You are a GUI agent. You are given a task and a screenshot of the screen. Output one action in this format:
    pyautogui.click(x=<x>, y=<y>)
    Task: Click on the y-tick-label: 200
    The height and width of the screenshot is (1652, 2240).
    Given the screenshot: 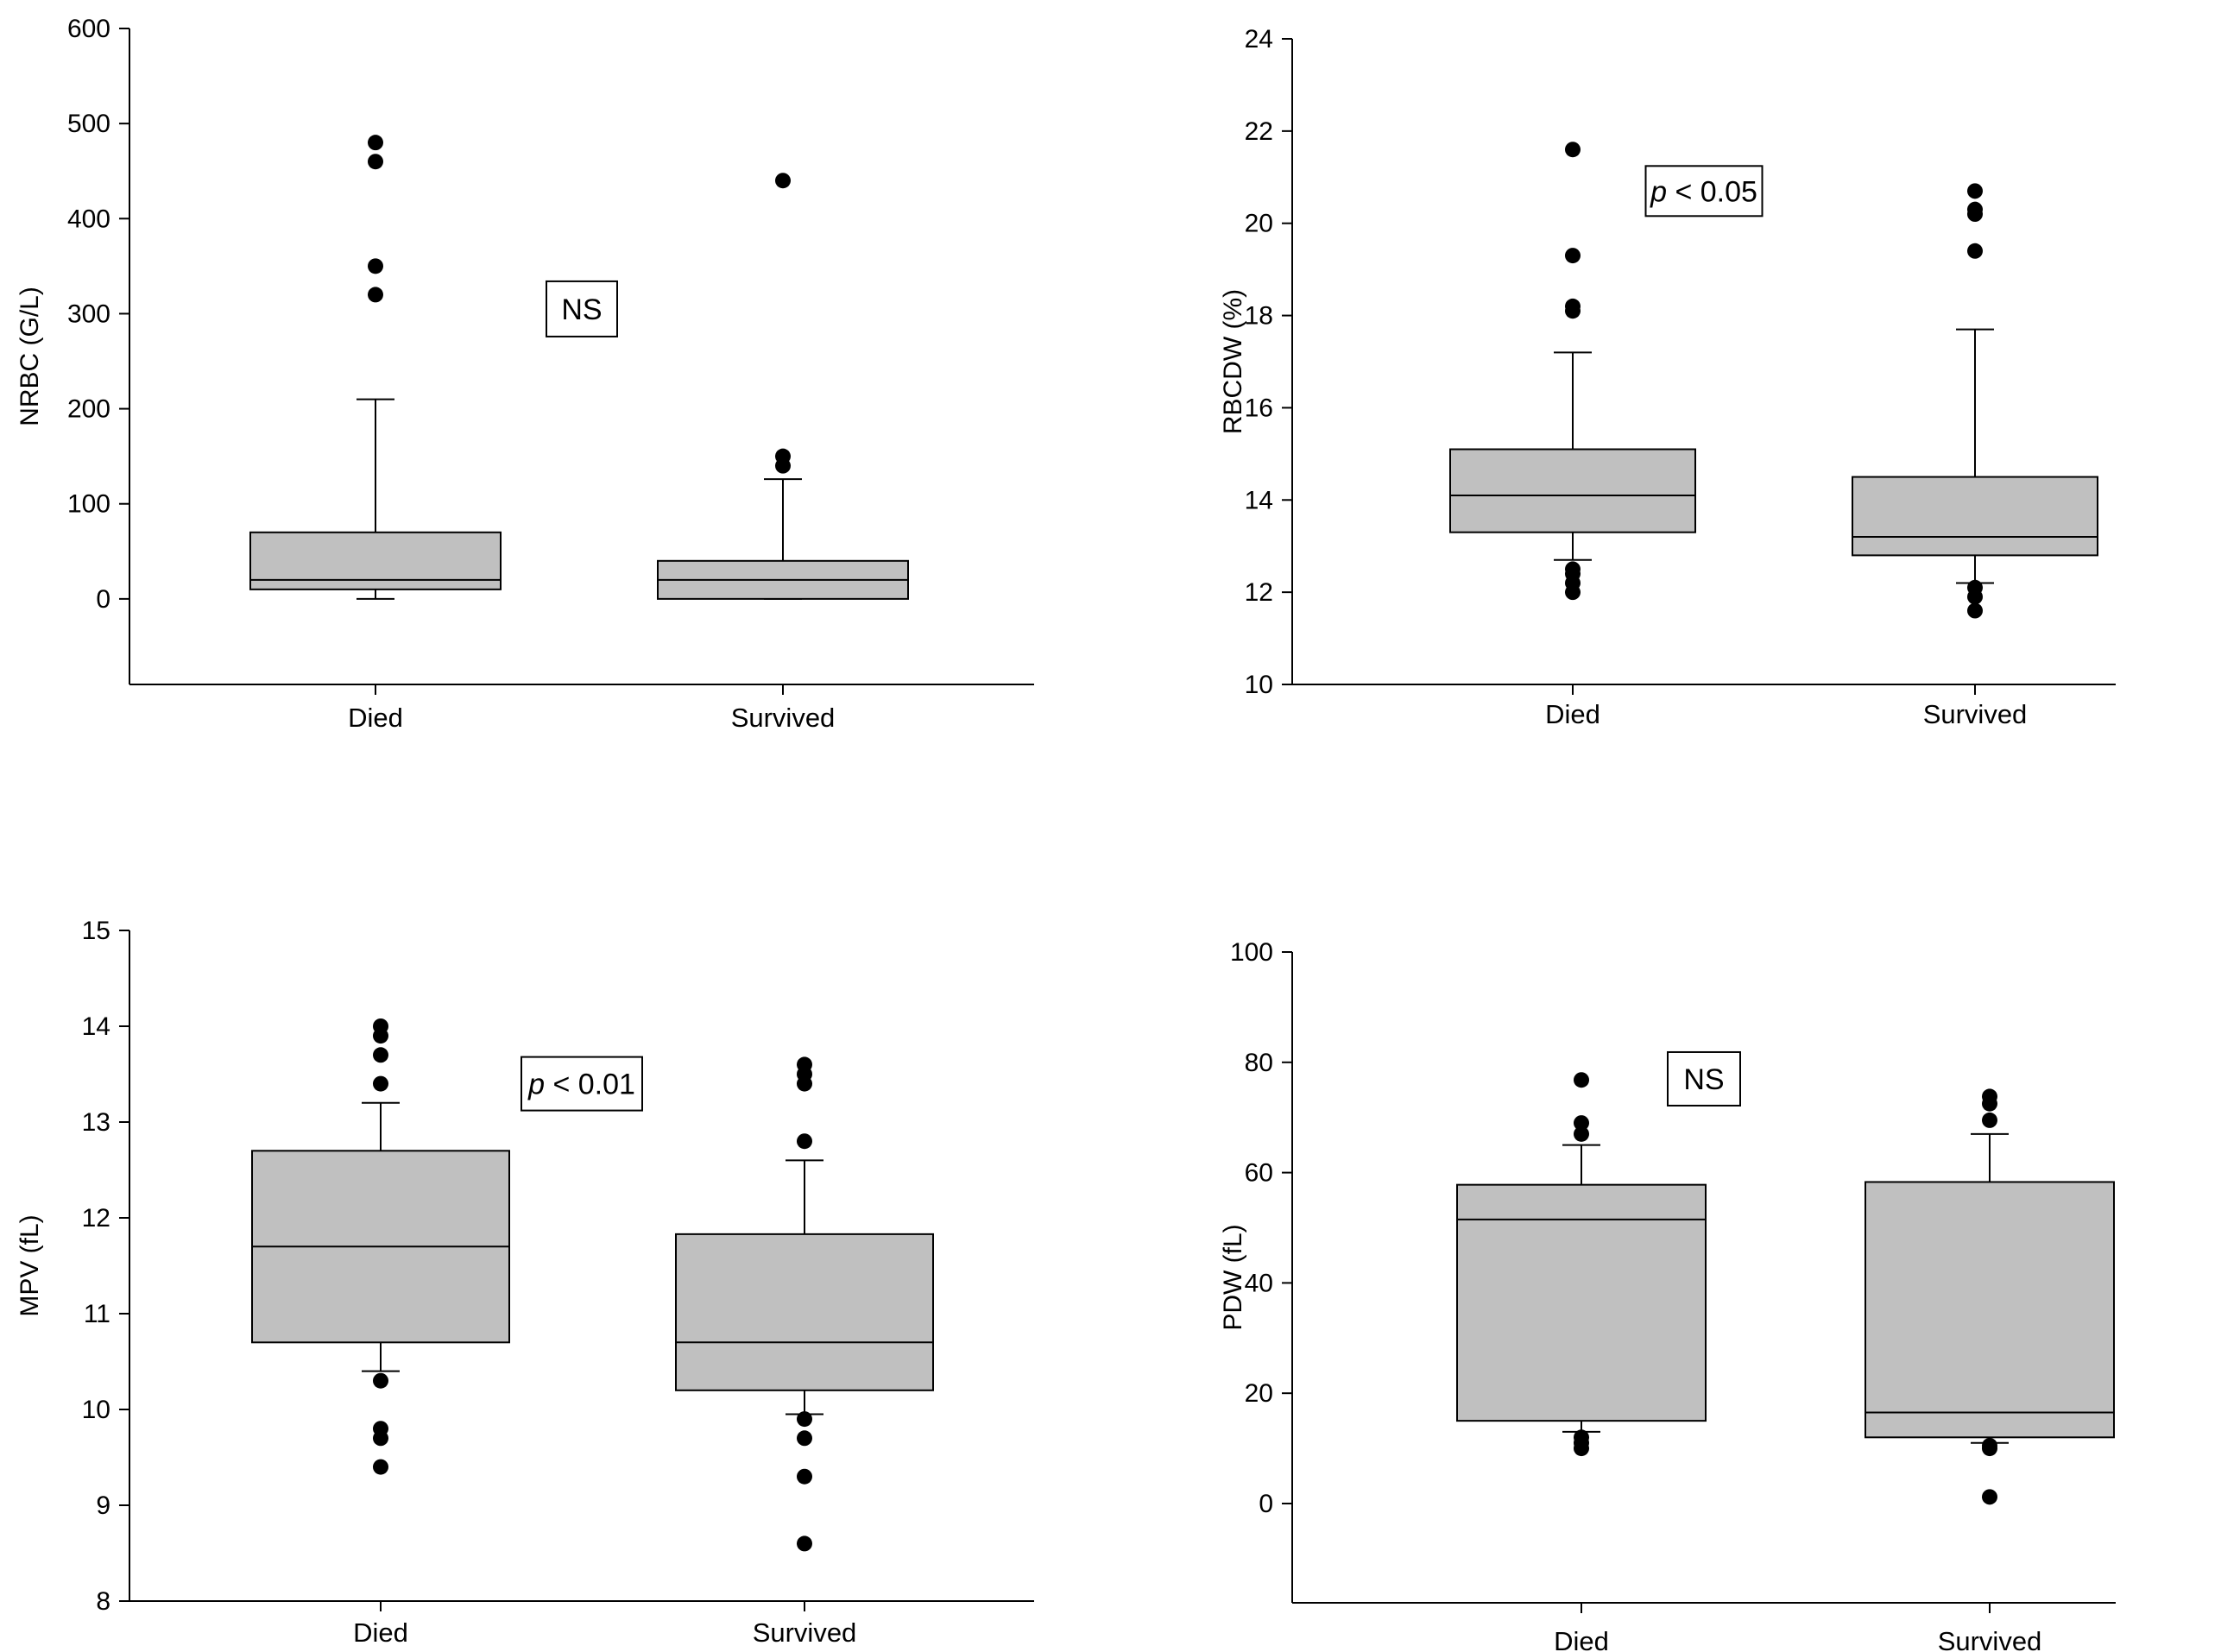 What is the action you would take?
    pyautogui.click(x=88, y=409)
    